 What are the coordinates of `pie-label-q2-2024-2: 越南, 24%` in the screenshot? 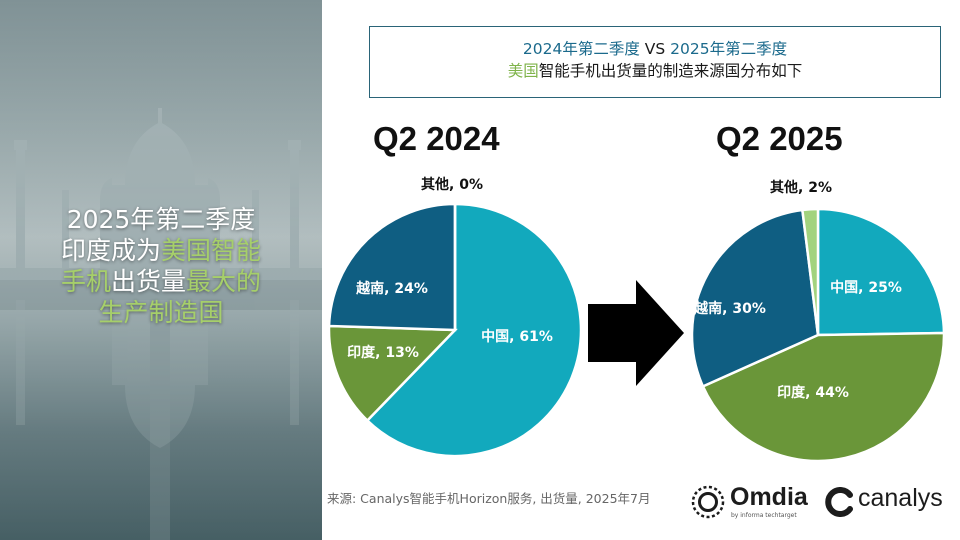 It's located at (391, 288).